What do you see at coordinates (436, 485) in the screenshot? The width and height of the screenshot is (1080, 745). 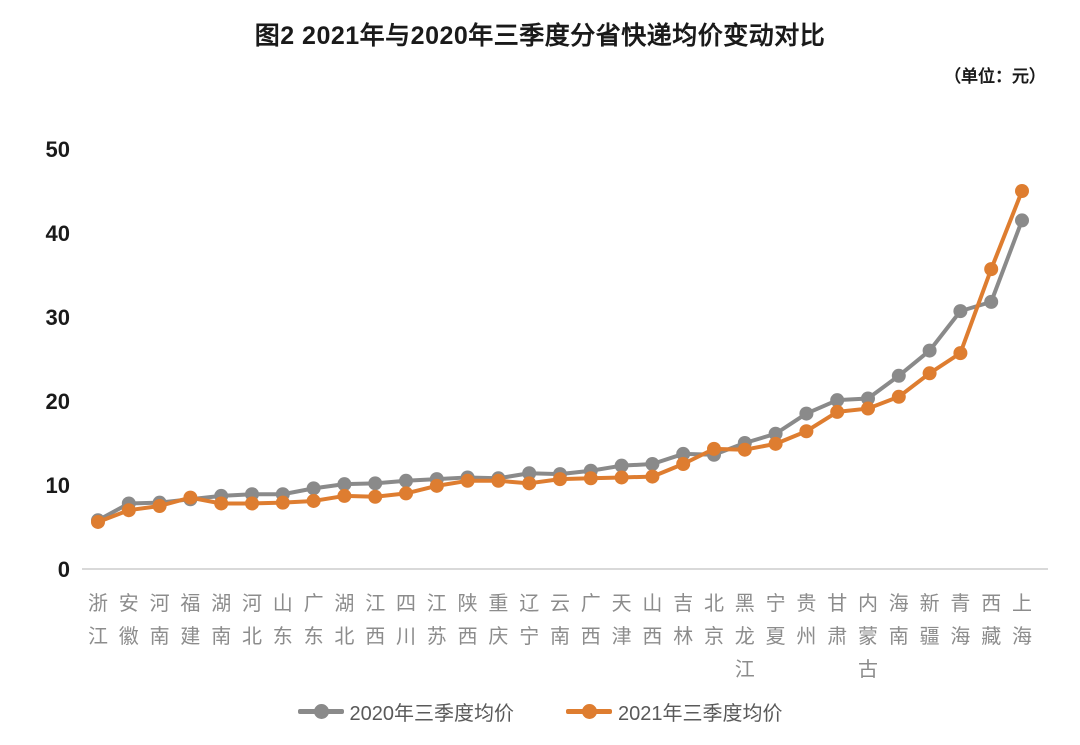 I see `data-point-2021-江苏` at bounding box center [436, 485].